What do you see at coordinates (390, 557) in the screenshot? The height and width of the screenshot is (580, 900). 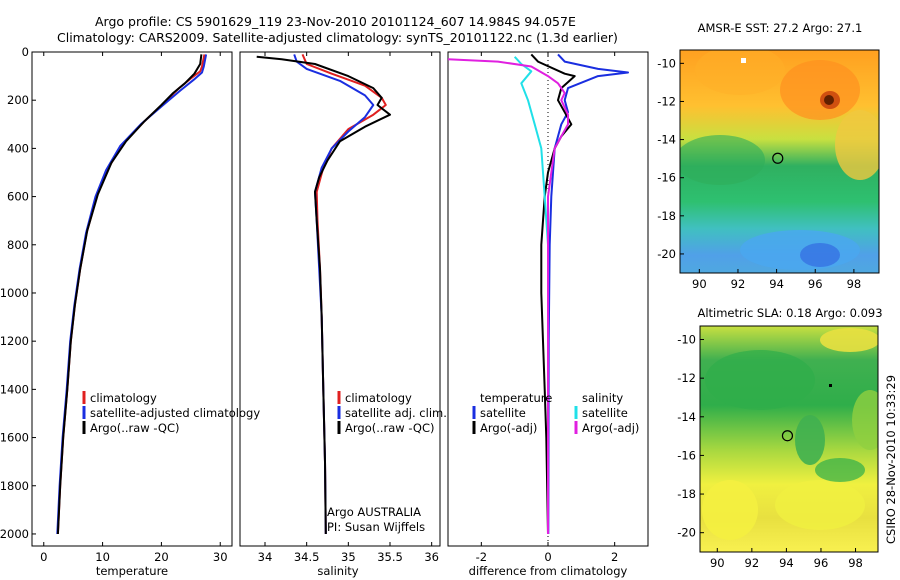 I see `x-tick-label: 35.5` at bounding box center [390, 557].